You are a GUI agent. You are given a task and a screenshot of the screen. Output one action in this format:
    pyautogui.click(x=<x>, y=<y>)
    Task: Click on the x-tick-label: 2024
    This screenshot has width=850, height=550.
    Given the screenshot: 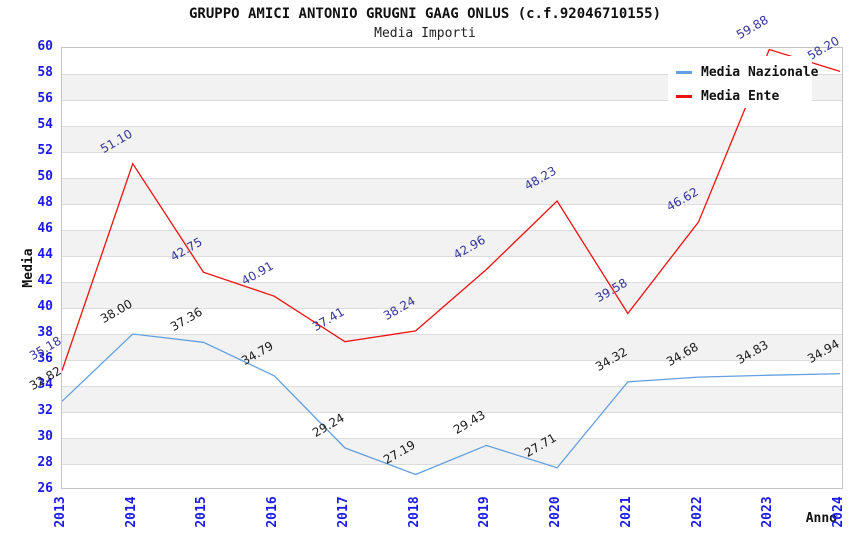 What is the action you would take?
    pyautogui.click(x=838, y=512)
    